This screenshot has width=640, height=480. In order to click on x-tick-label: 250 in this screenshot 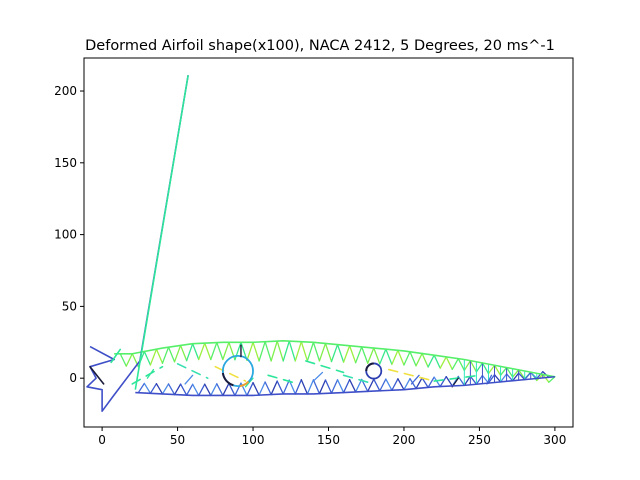, I will do `click(479, 440)`.